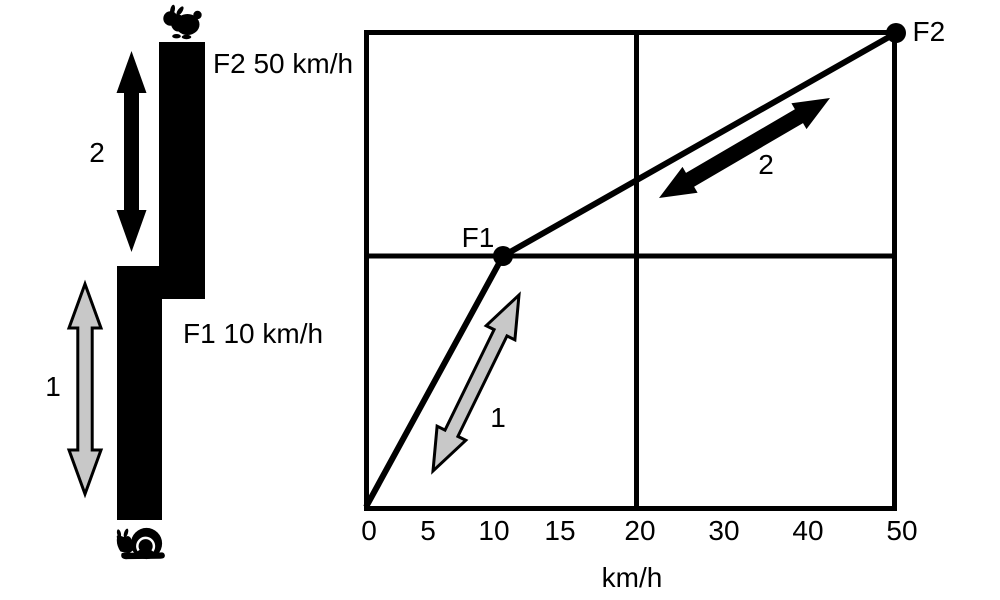  What do you see at coordinates (478, 237) in the screenshot?
I see `svg-text: F1` at bounding box center [478, 237].